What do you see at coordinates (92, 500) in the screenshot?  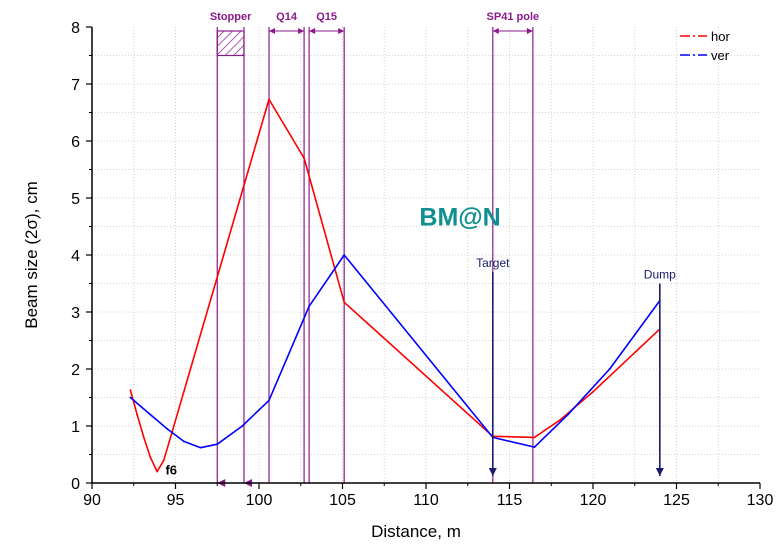 I see `x-tick-label: 90` at bounding box center [92, 500].